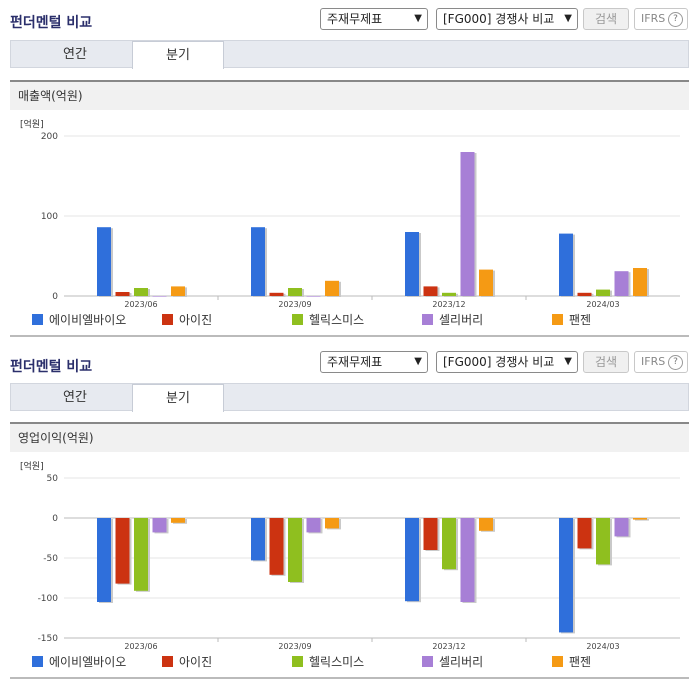  I want to click on legend-label: 팬젠, so click(580, 320).